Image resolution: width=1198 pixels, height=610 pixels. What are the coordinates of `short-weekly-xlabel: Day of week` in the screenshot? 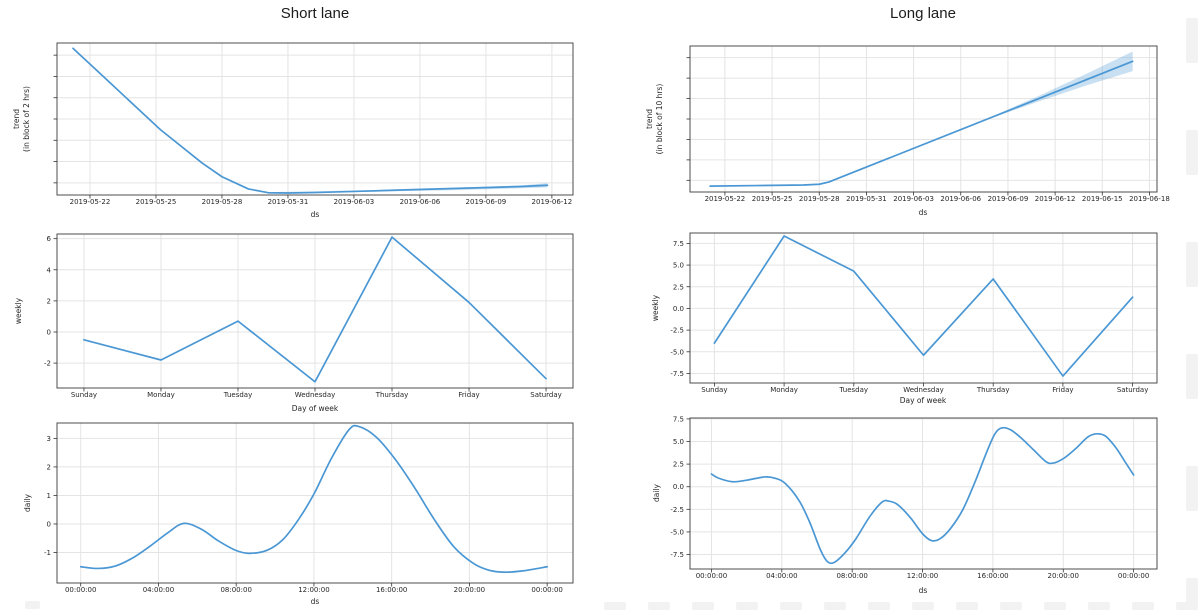 It's located at (315, 408).